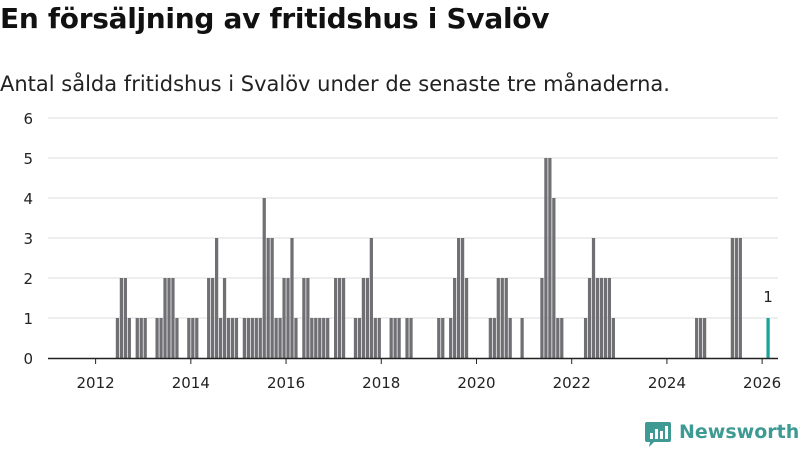 The width and height of the screenshot is (800, 451). I want to click on y-tick-label: 3, so click(28, 239).